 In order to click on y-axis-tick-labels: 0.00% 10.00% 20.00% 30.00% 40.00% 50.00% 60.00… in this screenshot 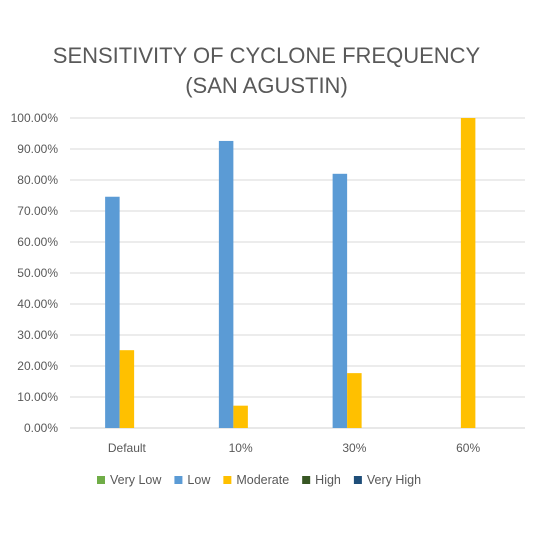, I will do `click(35, 273)`.